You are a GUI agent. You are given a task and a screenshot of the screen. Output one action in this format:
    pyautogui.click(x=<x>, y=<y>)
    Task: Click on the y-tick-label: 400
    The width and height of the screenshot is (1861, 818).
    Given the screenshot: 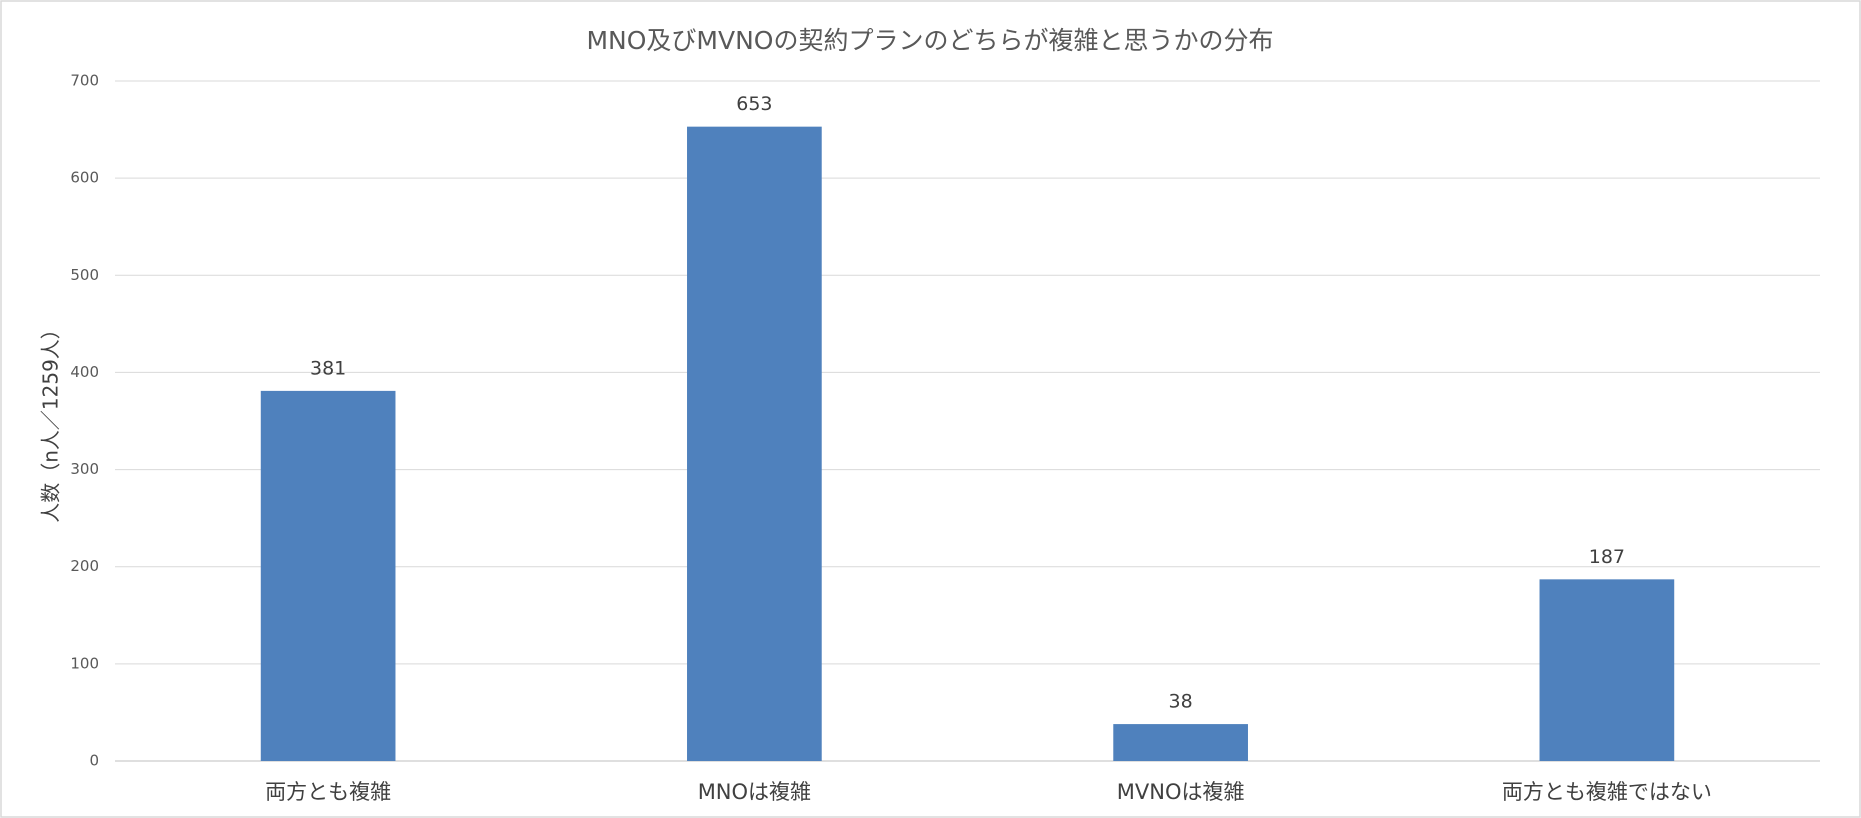 What is the action you would take?
    pyautogui.click(x=84, y=372)
    